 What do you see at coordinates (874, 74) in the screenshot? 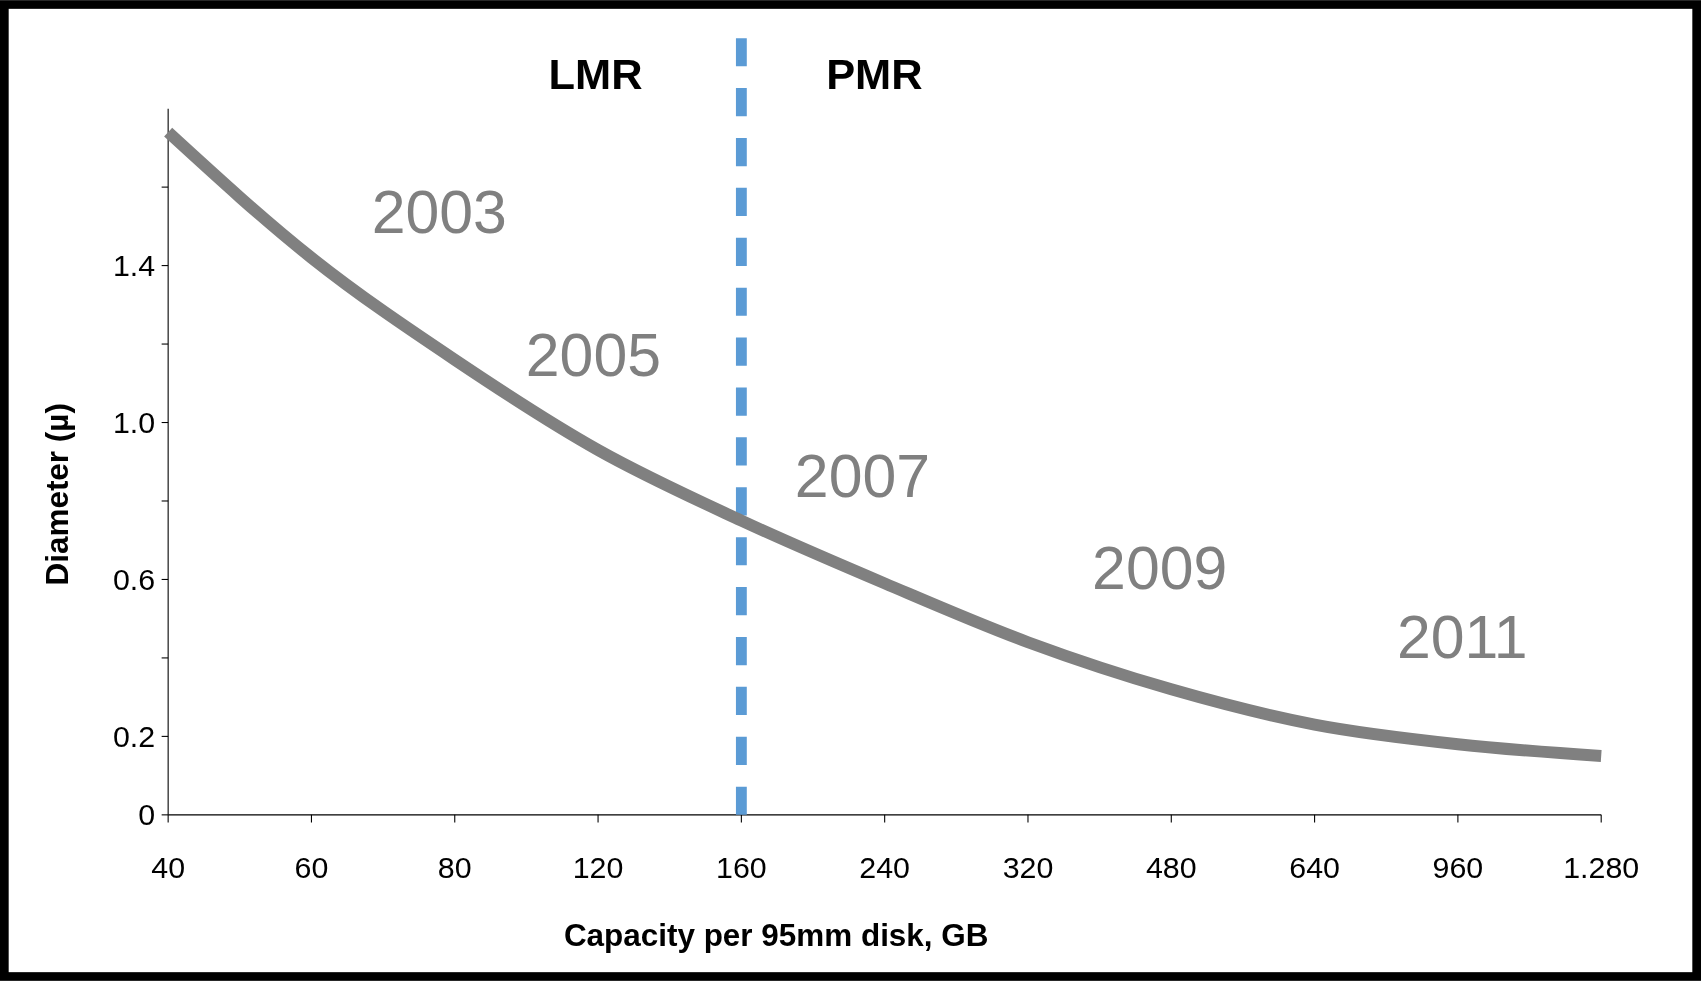
I see `text: PMR` at bounding box center [874, 74].